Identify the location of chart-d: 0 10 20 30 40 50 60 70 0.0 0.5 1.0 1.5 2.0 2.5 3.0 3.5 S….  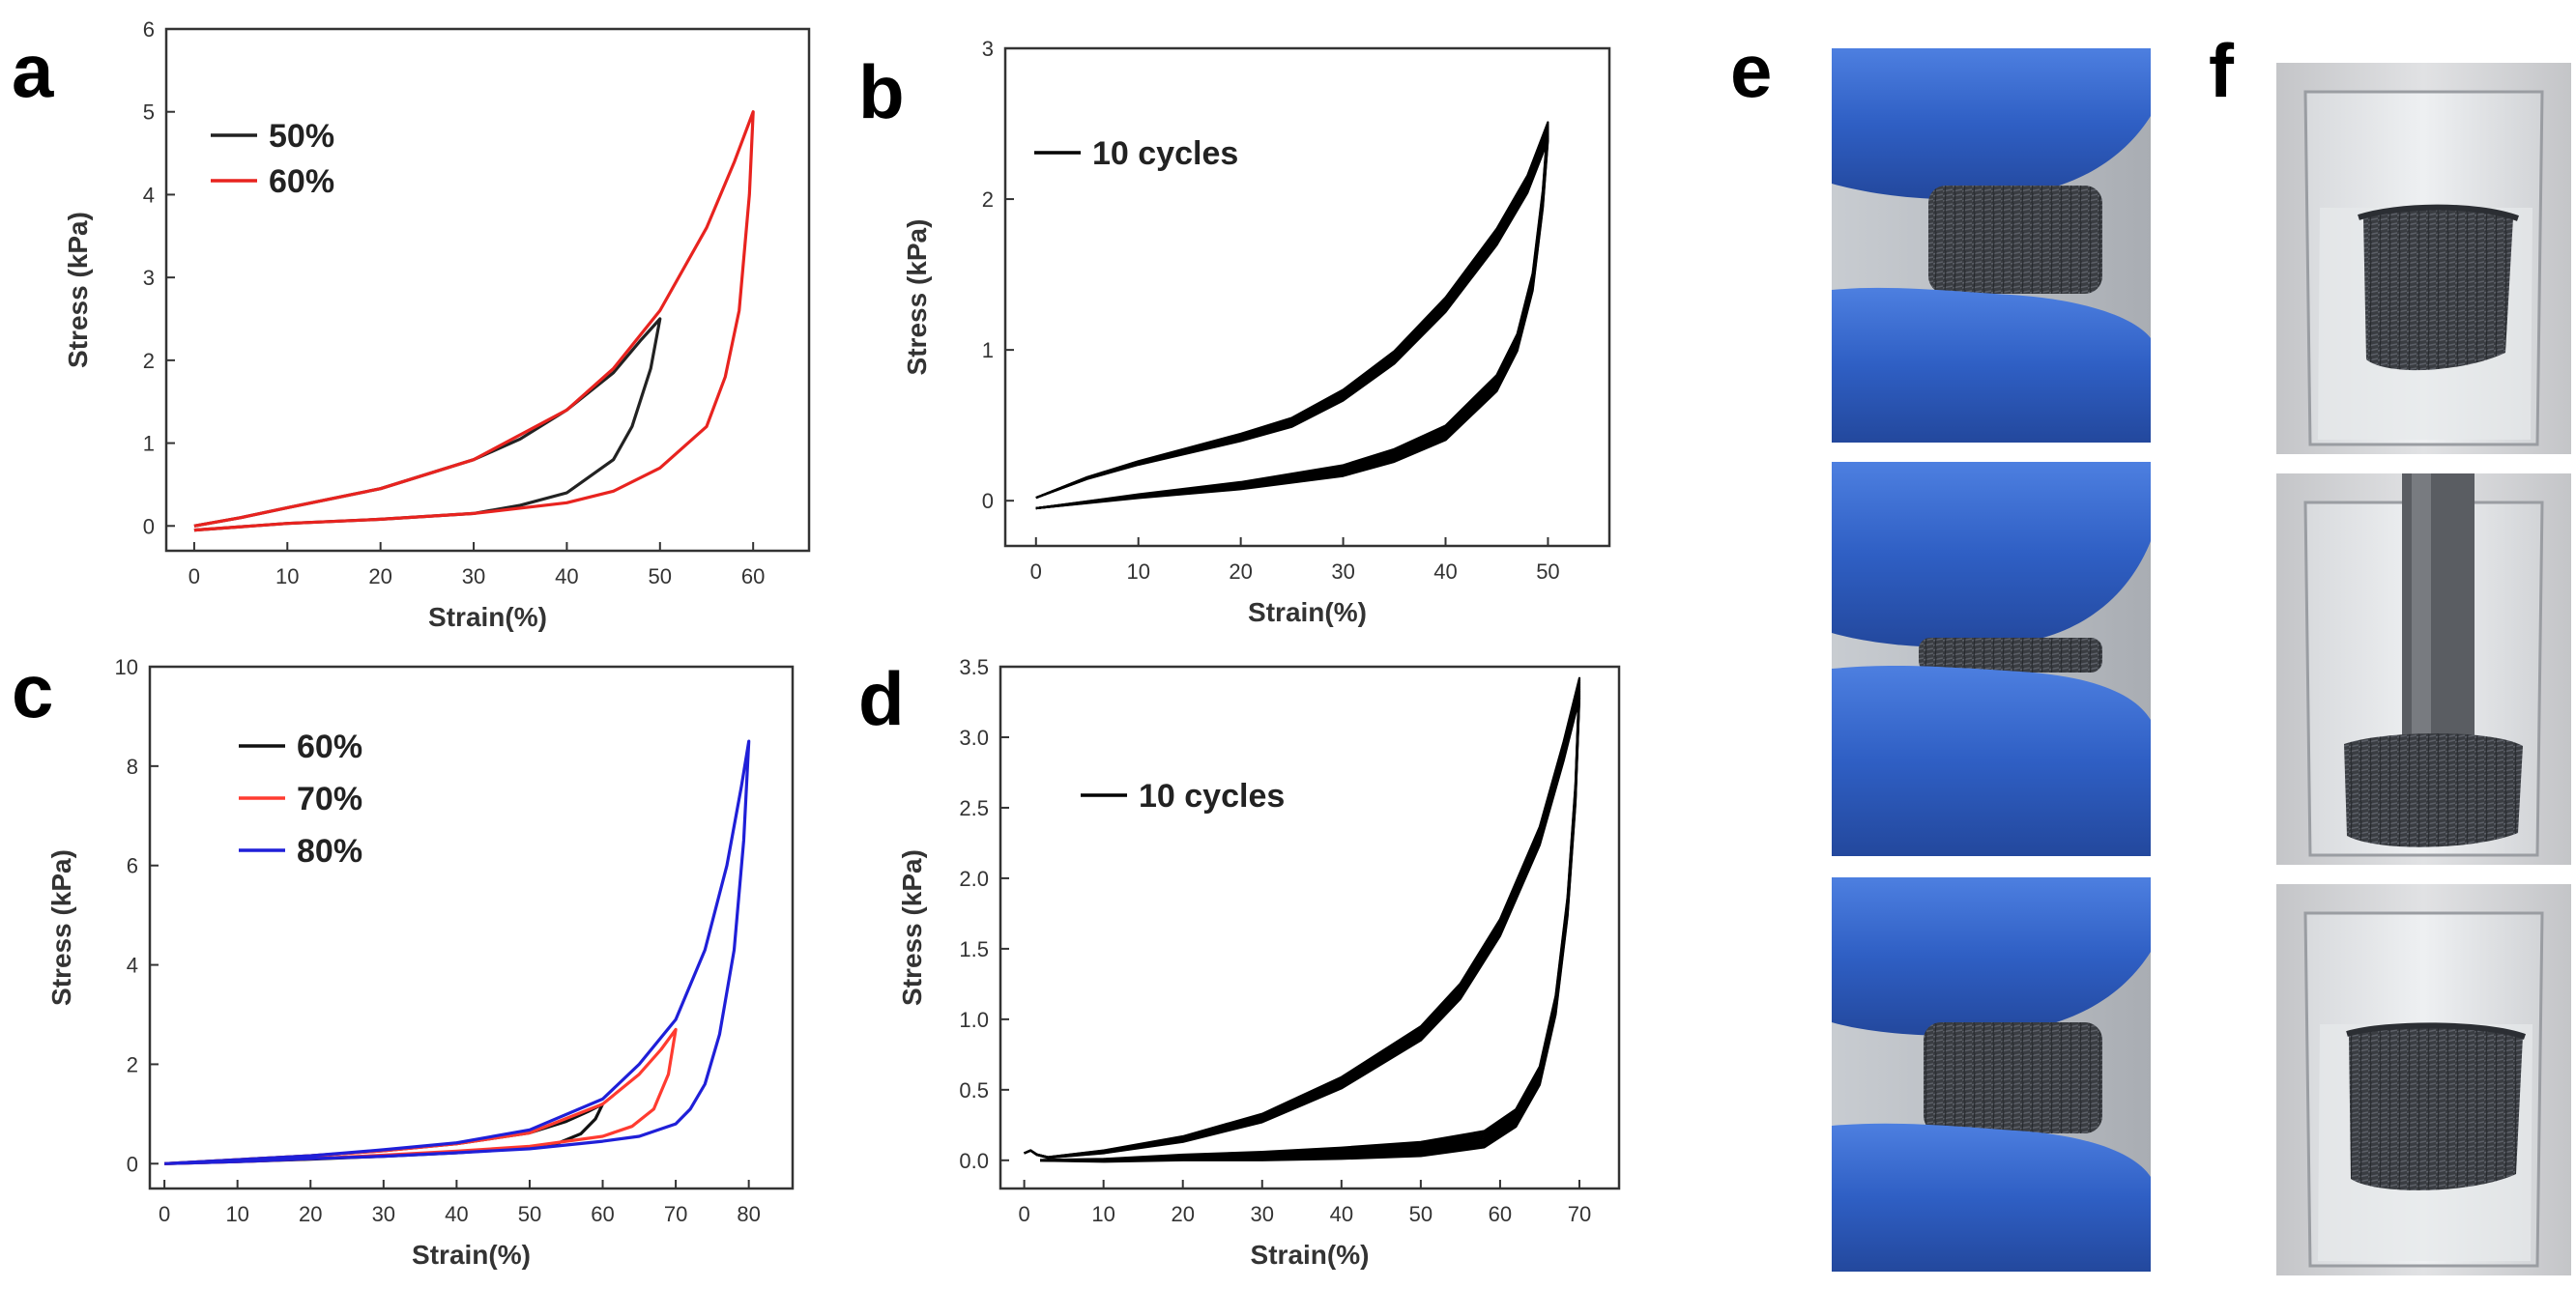
(1259, 962).